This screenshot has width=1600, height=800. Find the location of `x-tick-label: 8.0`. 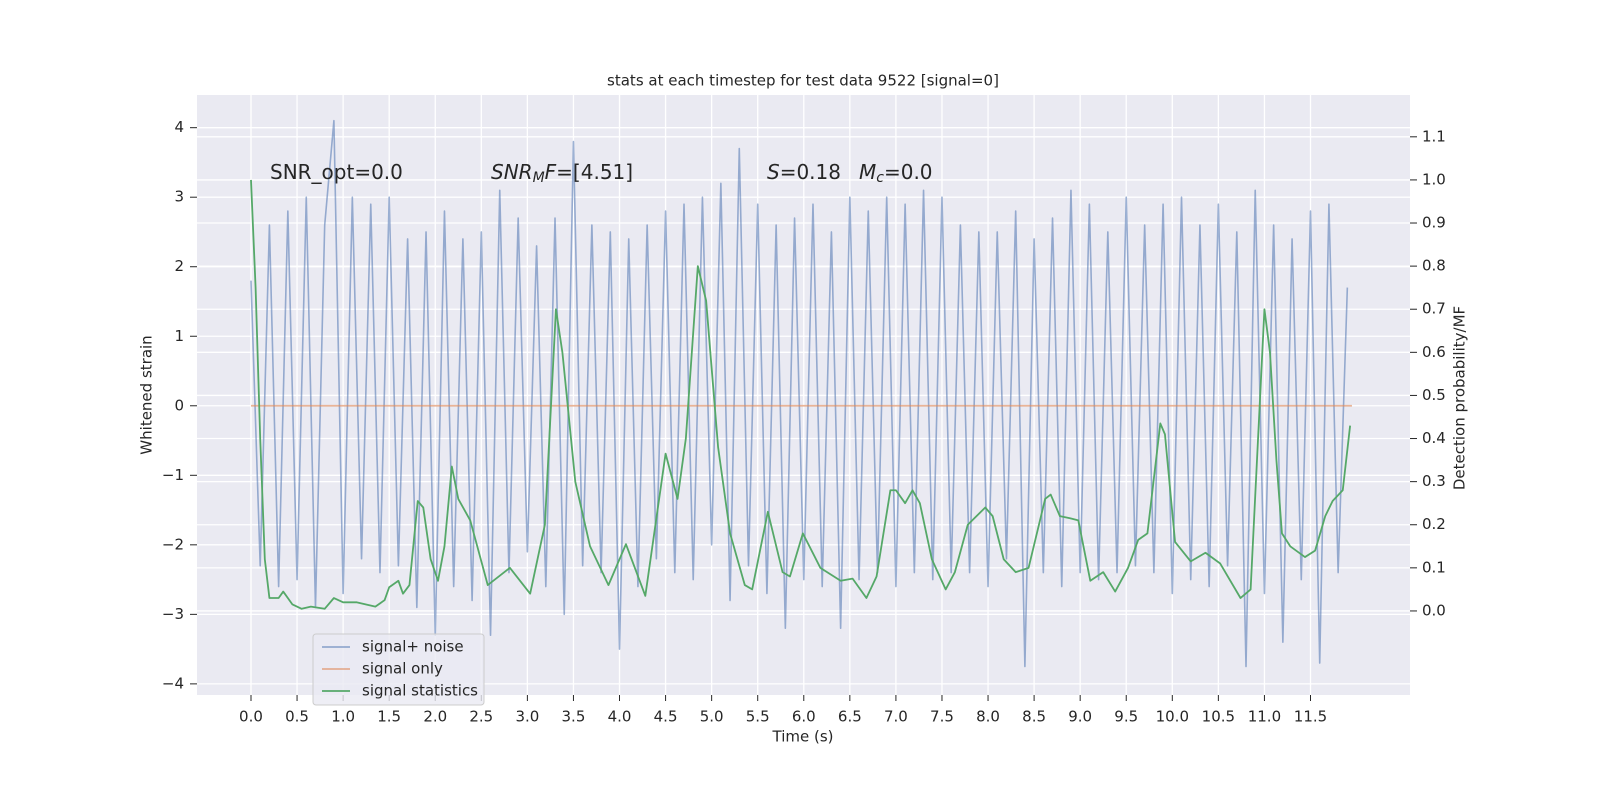

x-tick-label: 8.0 is located at coordinates (988, 717).